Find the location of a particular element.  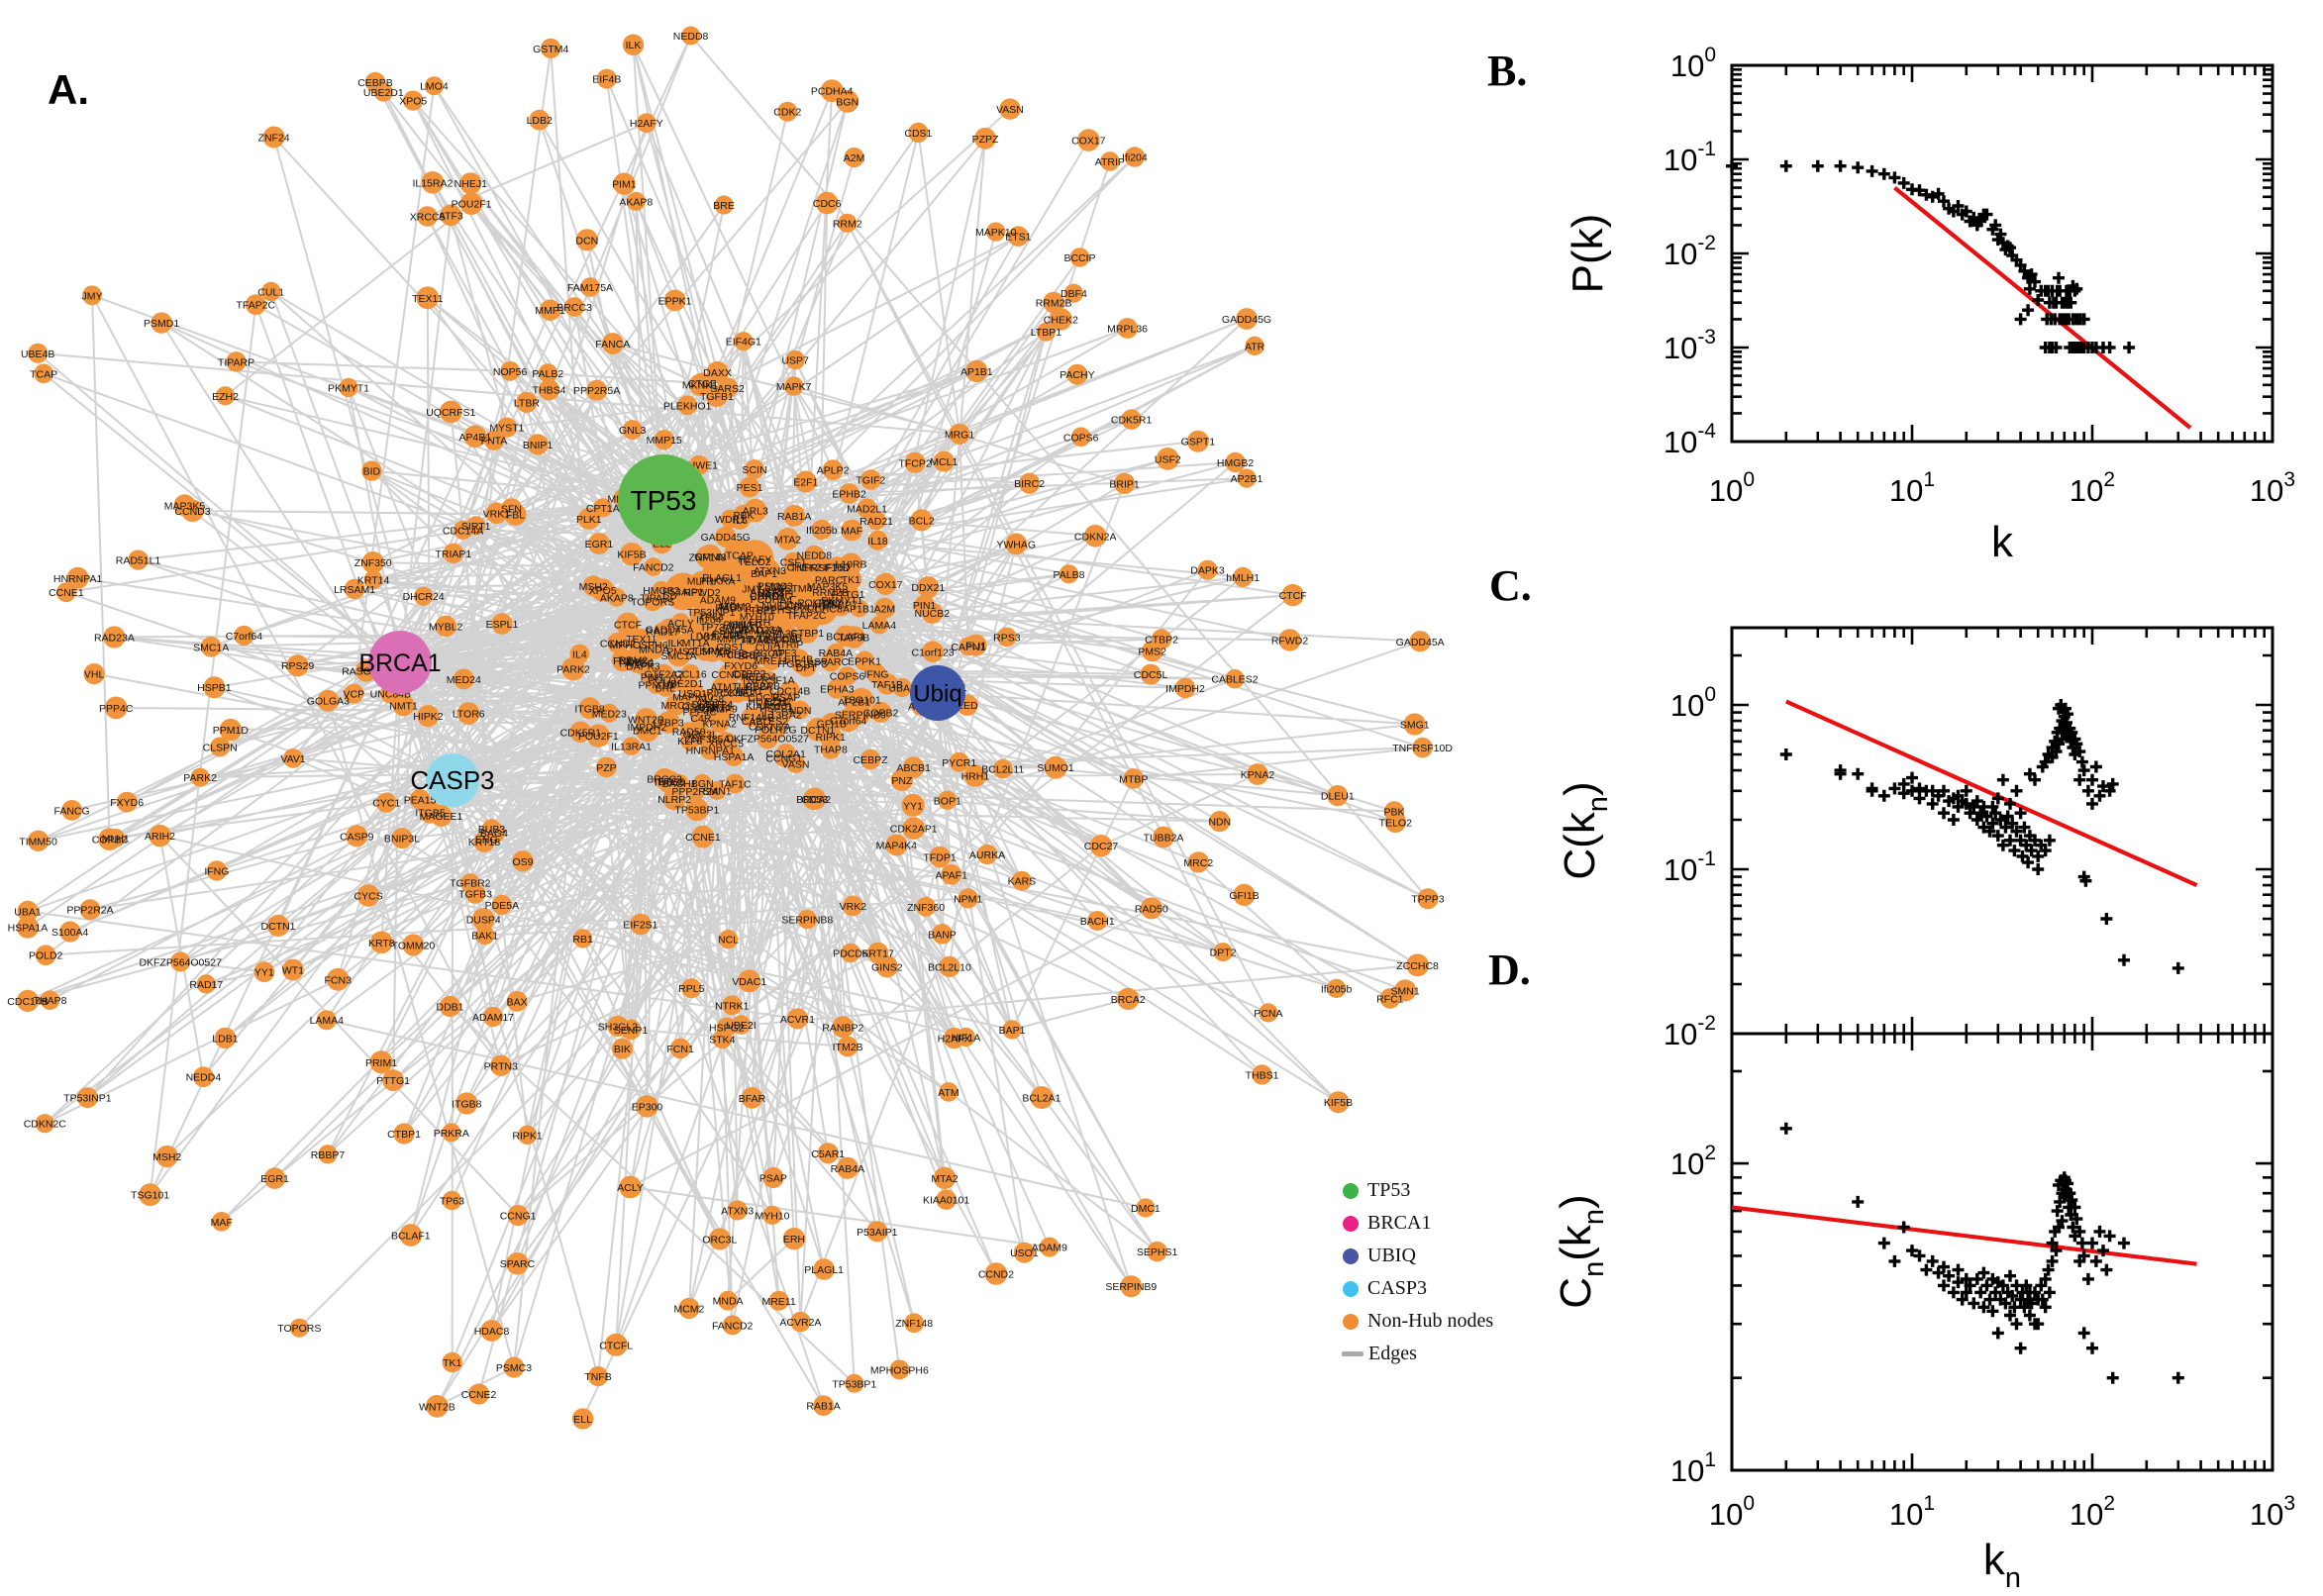

svg-text: PKMYT1 is located at coordinates (349, 389).